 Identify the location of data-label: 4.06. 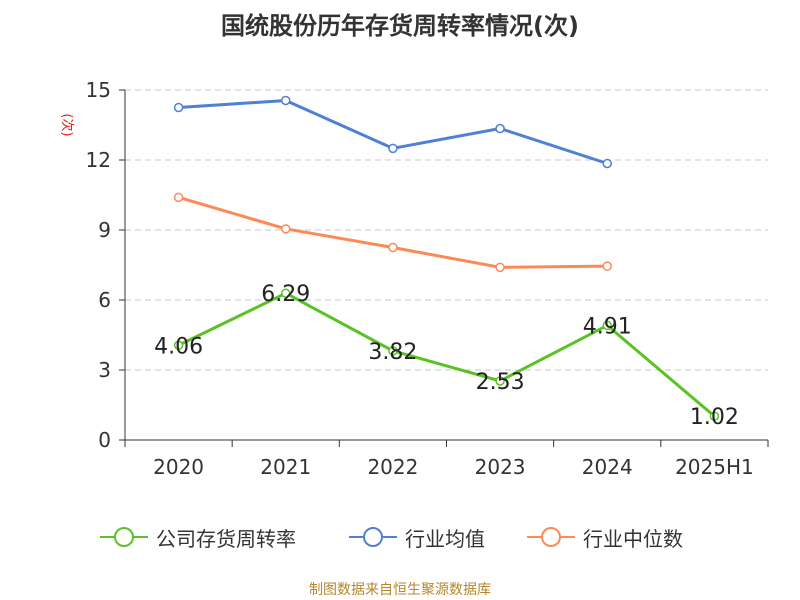
(178, 346).